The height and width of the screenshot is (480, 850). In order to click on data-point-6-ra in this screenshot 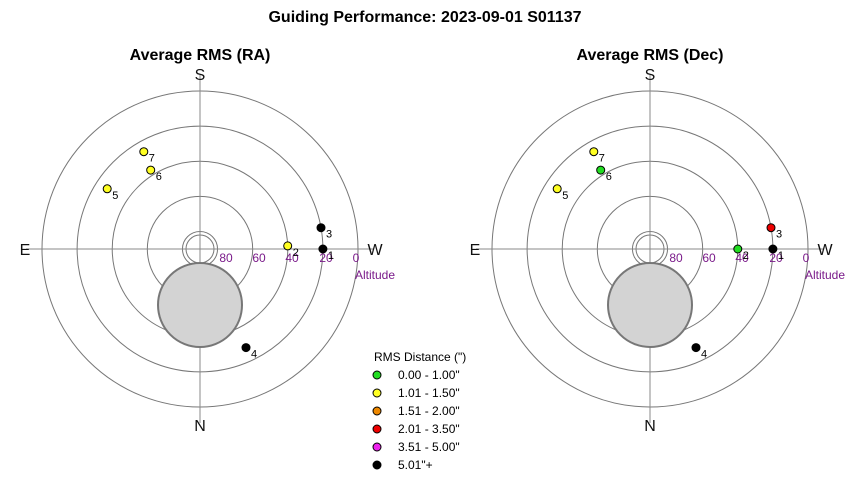, I will do `click(151, 170)`.